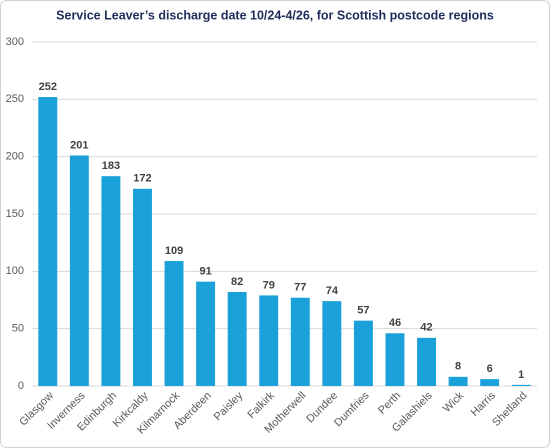 The image size is (550, 448). I want to click on value-label: 252, so click(48, 87).